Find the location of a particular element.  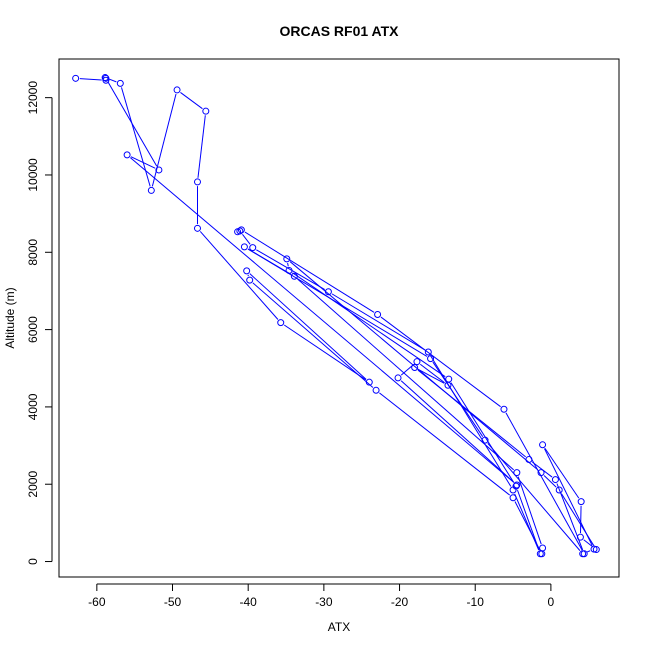

x-tick-label: 0 is located at coordinates (551, 602).